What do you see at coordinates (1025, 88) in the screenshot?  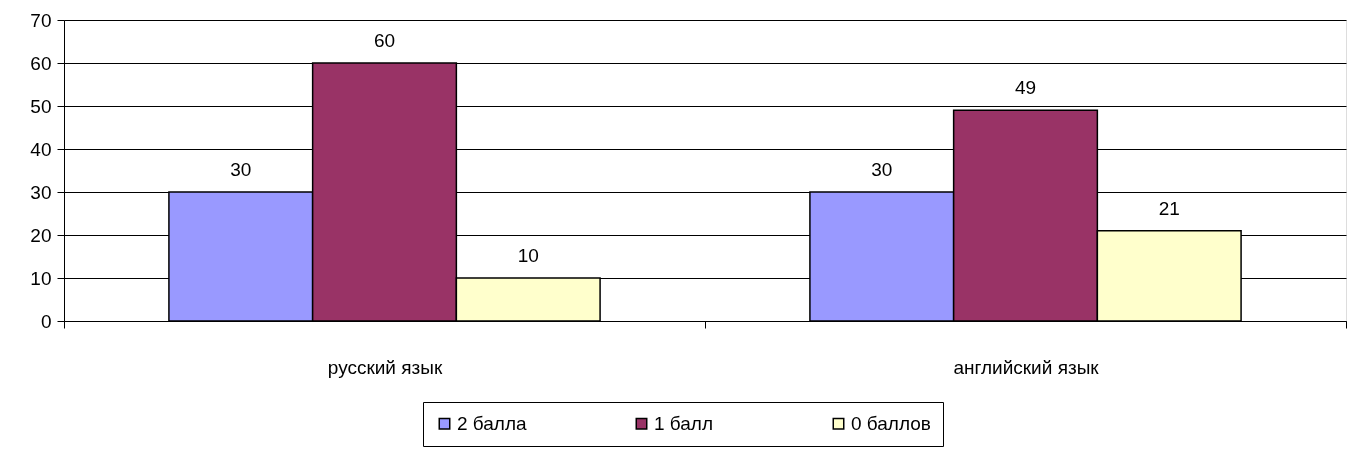 I see `data-label: 49` at bounding box center [1025, 88].